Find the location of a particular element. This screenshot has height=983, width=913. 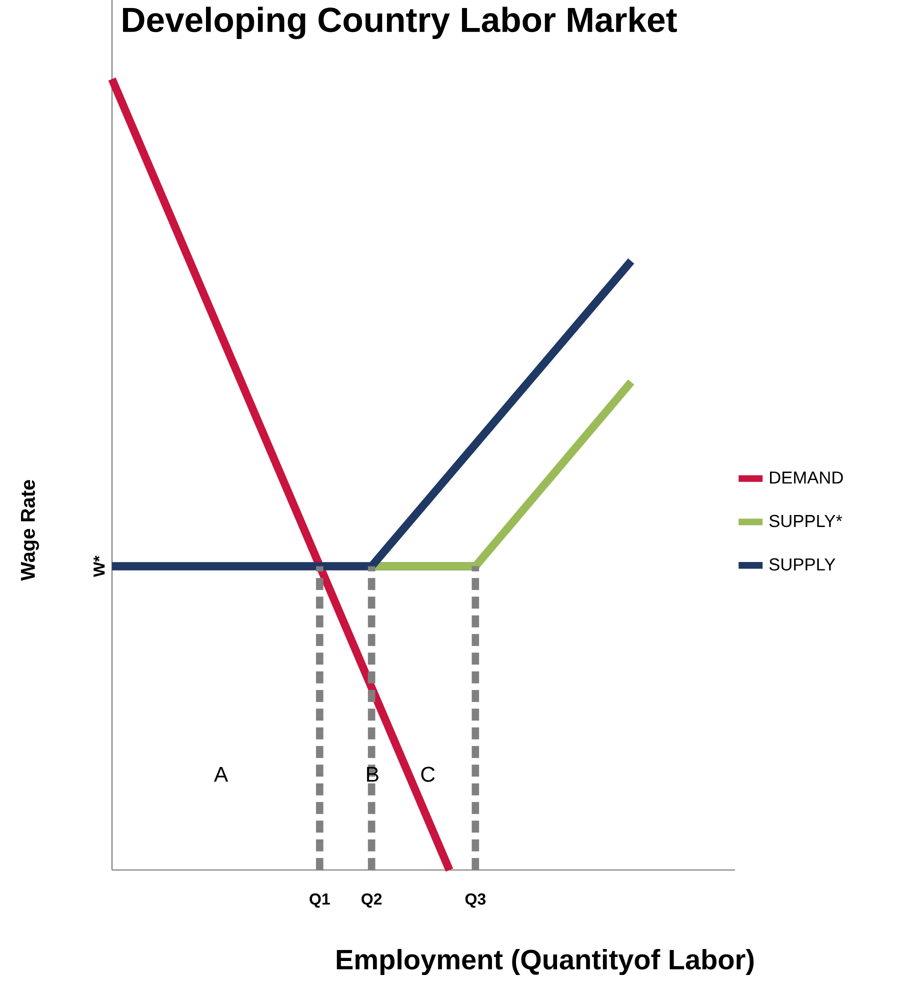

chart-title: Developing Country Labor Market is located at coordinates (400, 23).